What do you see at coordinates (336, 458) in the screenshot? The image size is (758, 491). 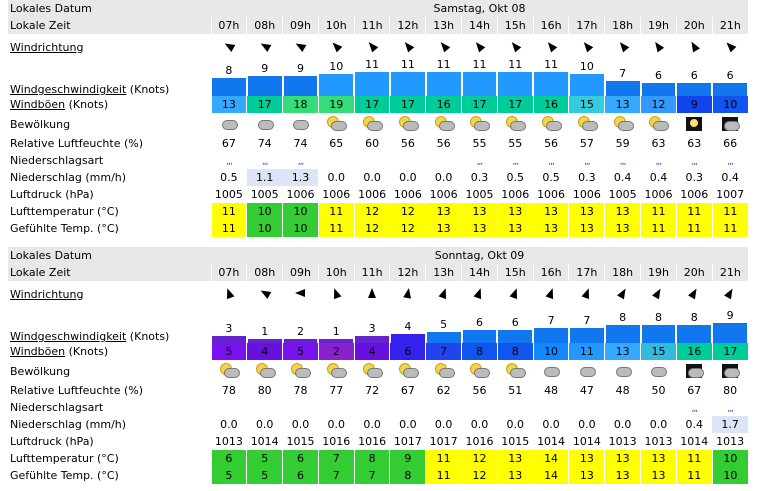 I see `air-temp-cell: 7` at bounding box center [336, 458].